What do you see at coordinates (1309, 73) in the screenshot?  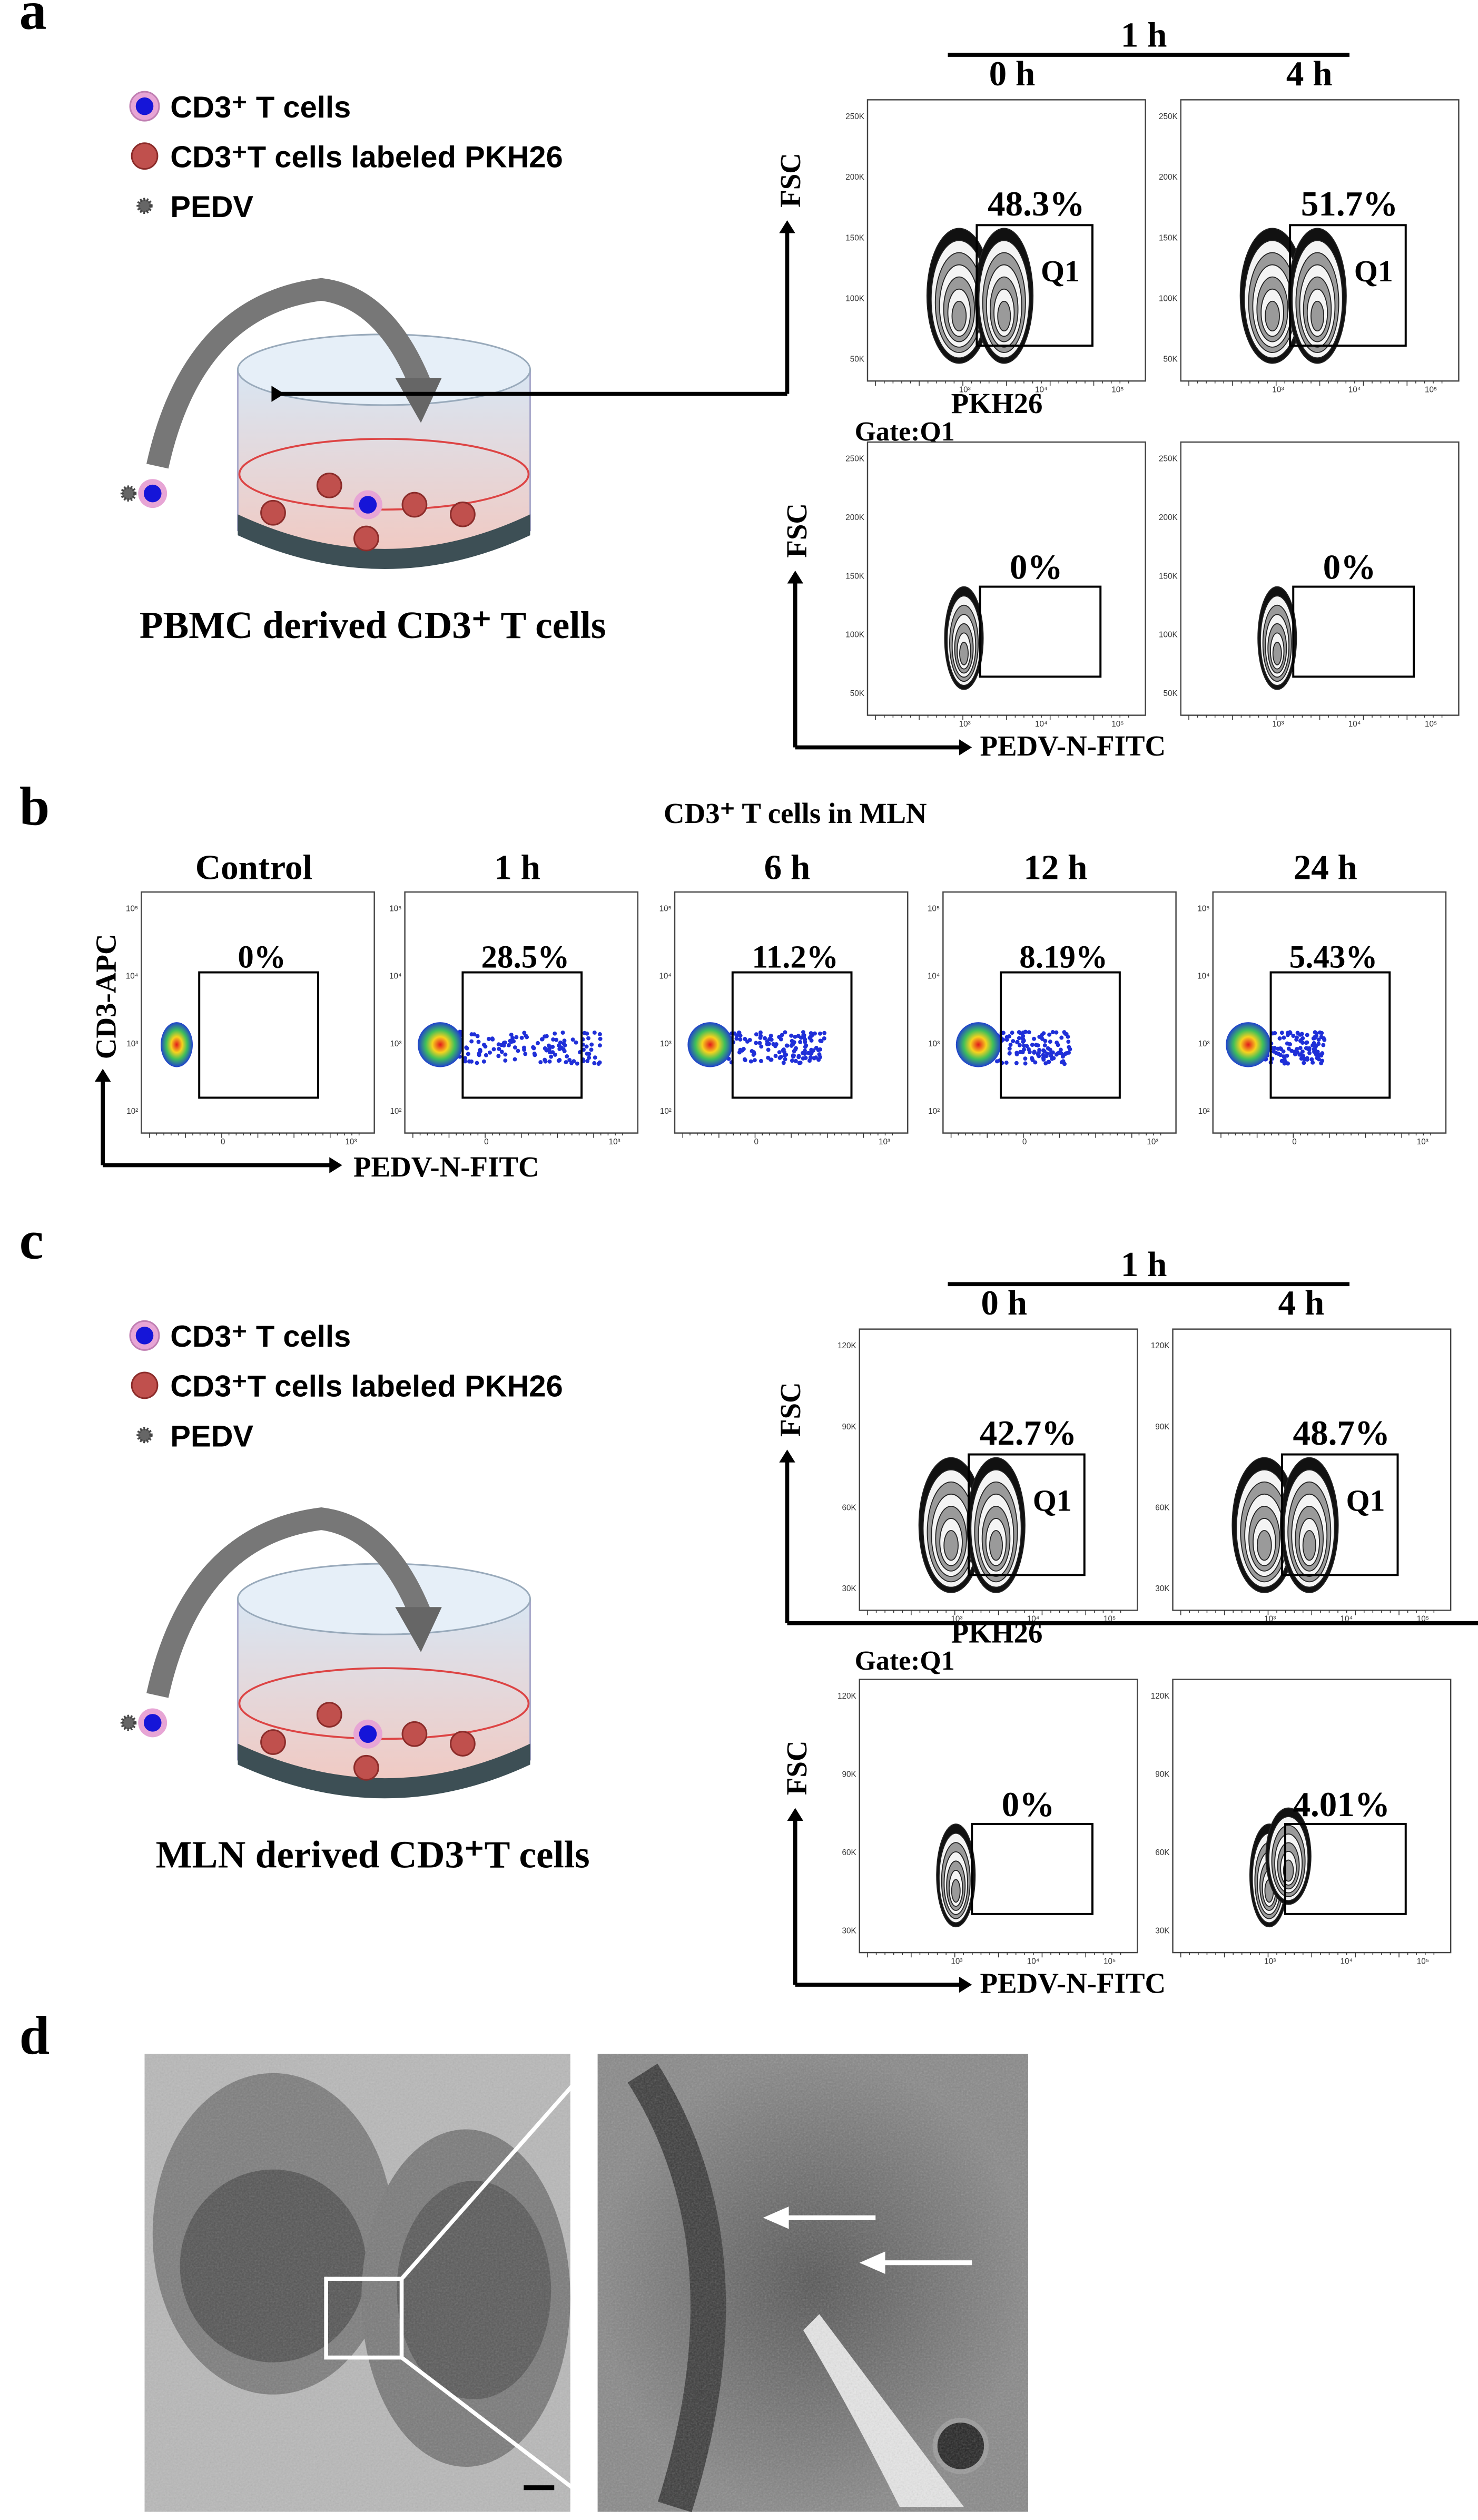 I see `label: 4 h` at bounding box center [1309, 73].